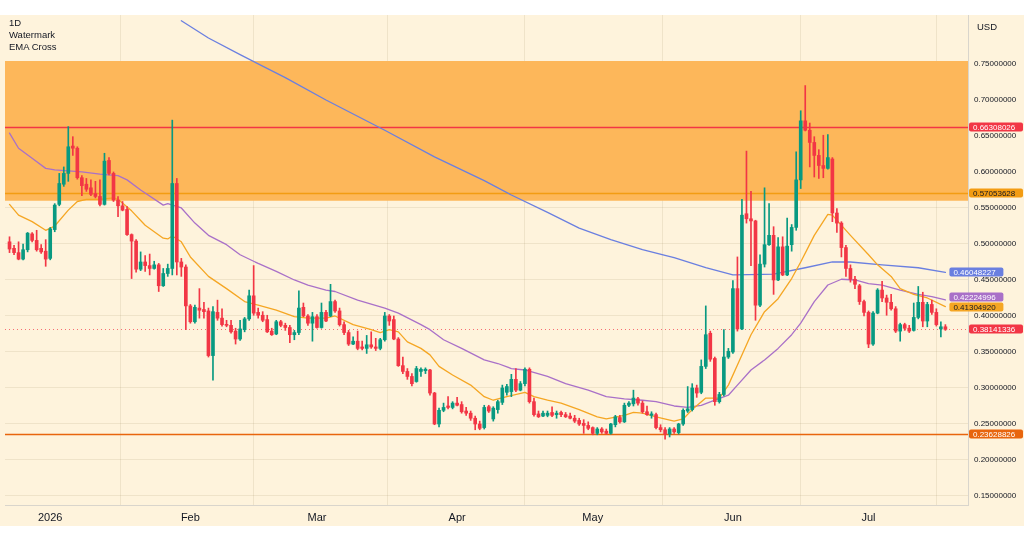 This screenshot has width=1024, height=559. Describe the element at coordinates (975, 272) in the screenshot. I see `data-label: 0.46048227` at that location.